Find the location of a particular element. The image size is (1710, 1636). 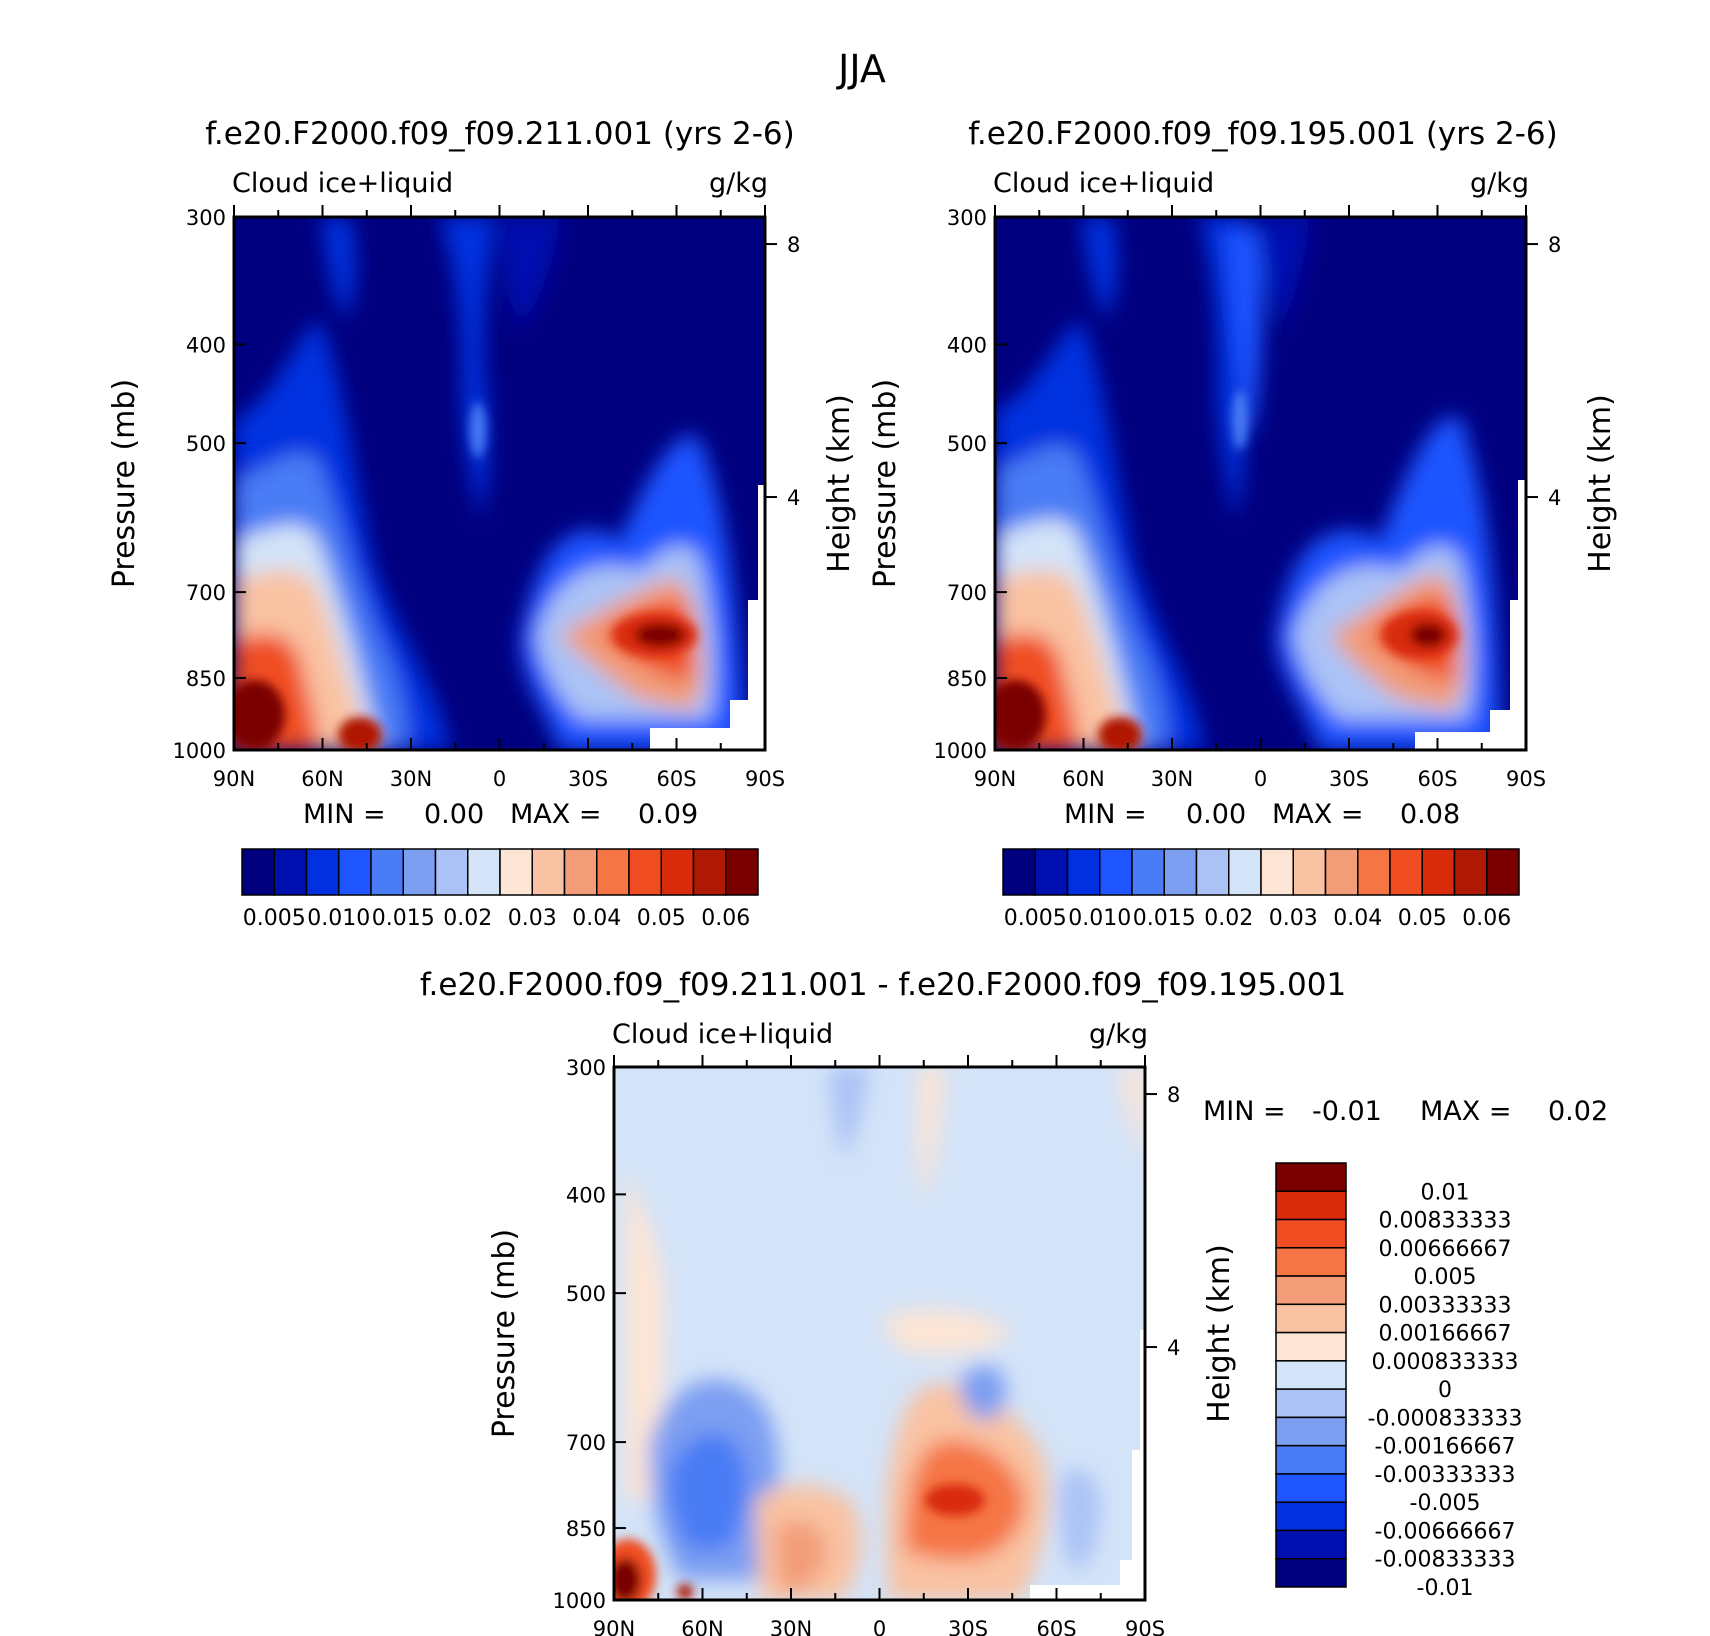

small-red-spot is located at coordinates (685, 1592).